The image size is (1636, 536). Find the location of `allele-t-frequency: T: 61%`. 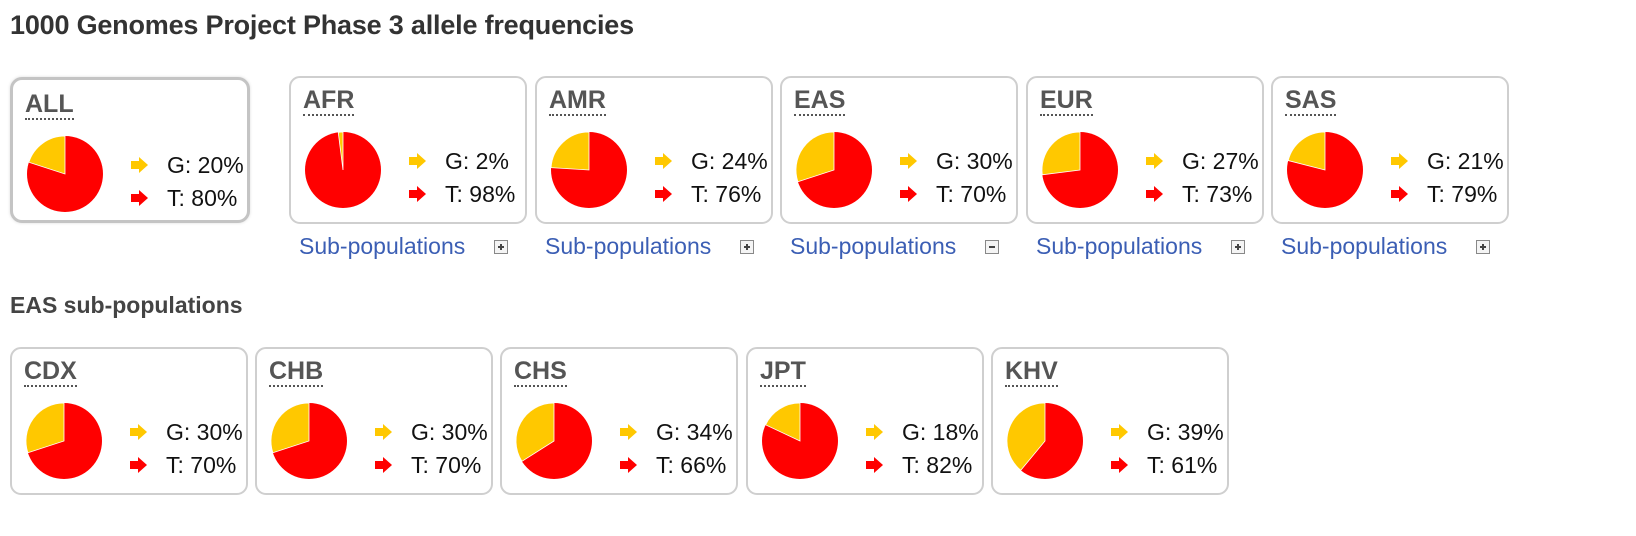

allele-t-frequency: T: 61% is located at coordinates (1182, 465).